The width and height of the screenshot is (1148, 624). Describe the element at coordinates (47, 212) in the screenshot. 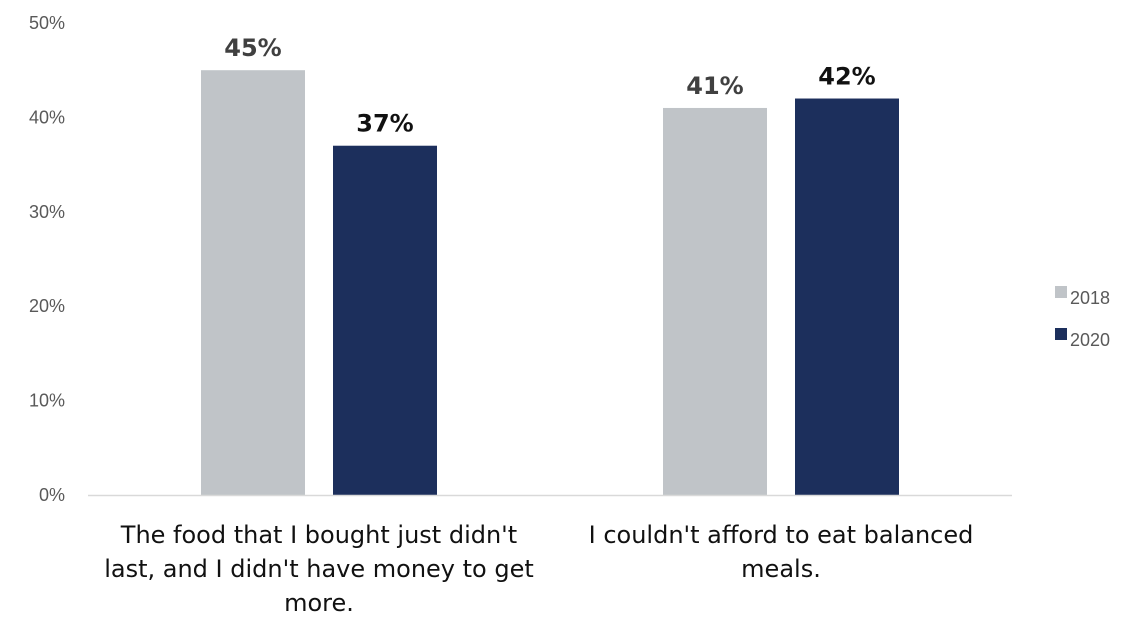

I see `y-tick-label: 30%` at that location.